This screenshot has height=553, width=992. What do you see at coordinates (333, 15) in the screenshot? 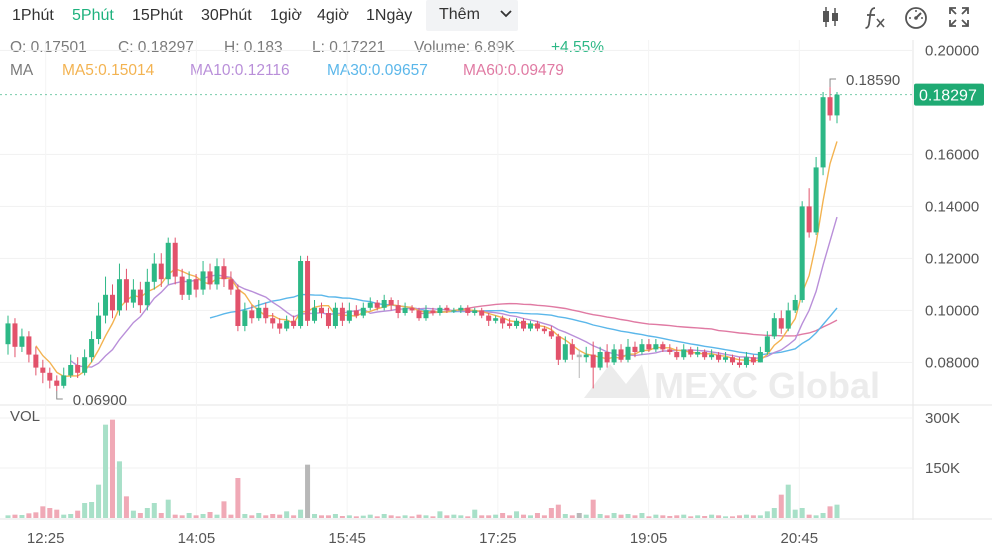
I see `tab-4hour: 4giờ` at bounding box center [333, 15].